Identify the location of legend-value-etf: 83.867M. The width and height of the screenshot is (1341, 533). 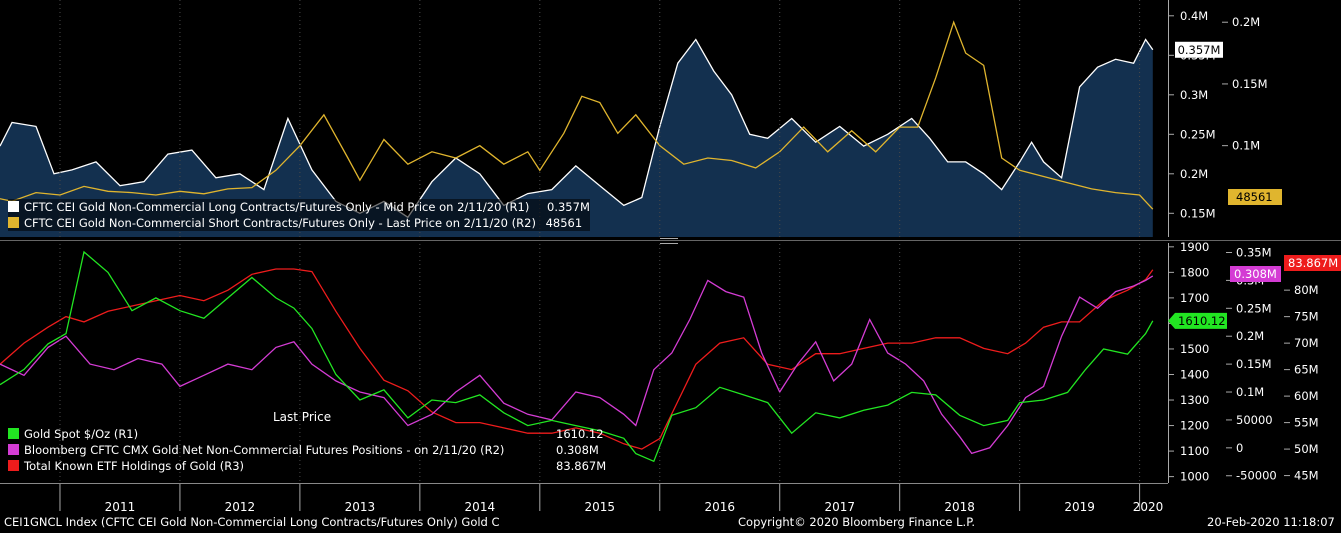
(581, 466).